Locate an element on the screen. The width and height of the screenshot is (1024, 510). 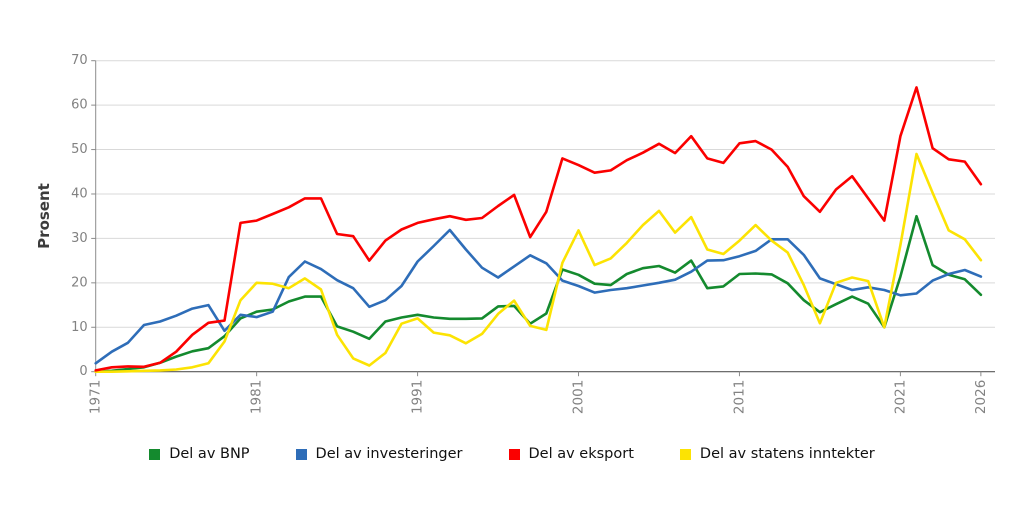
legend-item-1: Del av investeringer is located at coordinates (379, 454).